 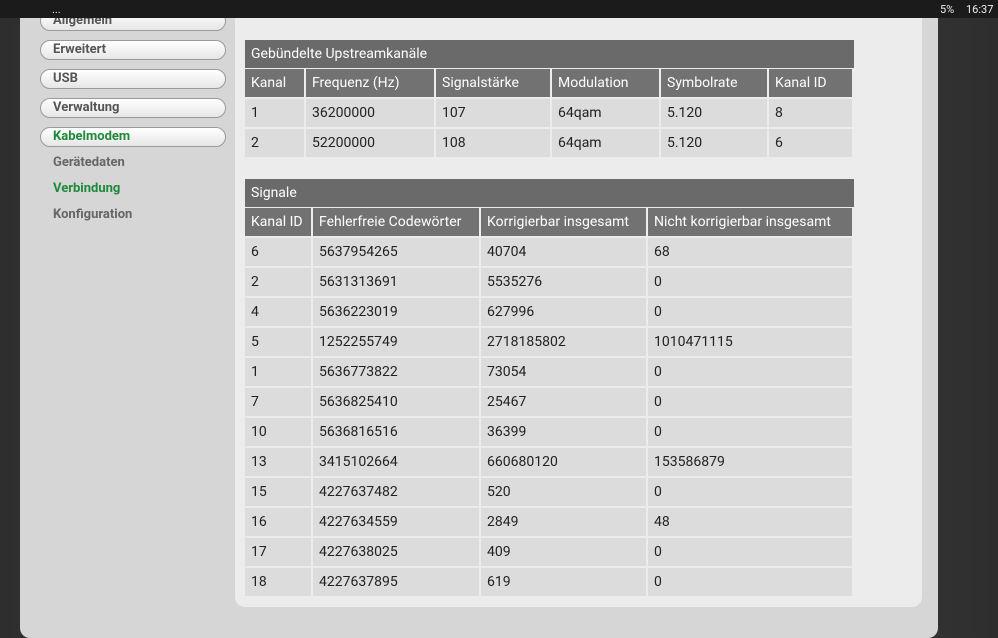 I want to click on column-header: Frequenz (Hz), so click(x=370, y=83).